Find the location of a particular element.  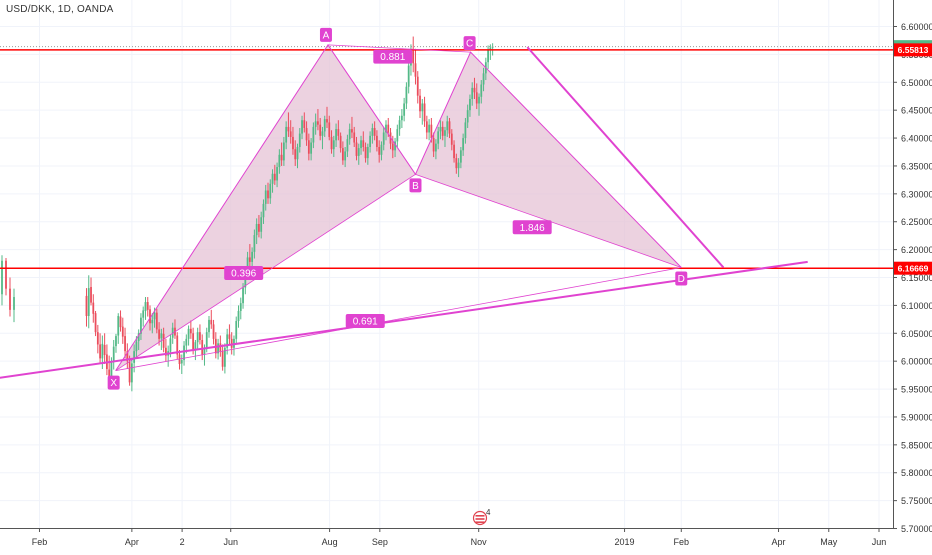

events-widget: 4 is located at coordinates (482, 517).